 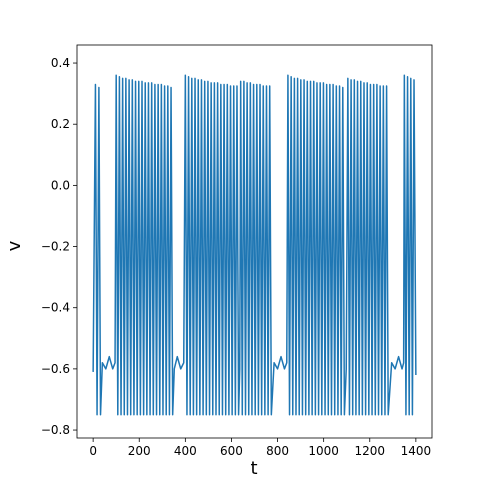 I want to click on y-tick-label: −0.6, so click(x=55, y=369).